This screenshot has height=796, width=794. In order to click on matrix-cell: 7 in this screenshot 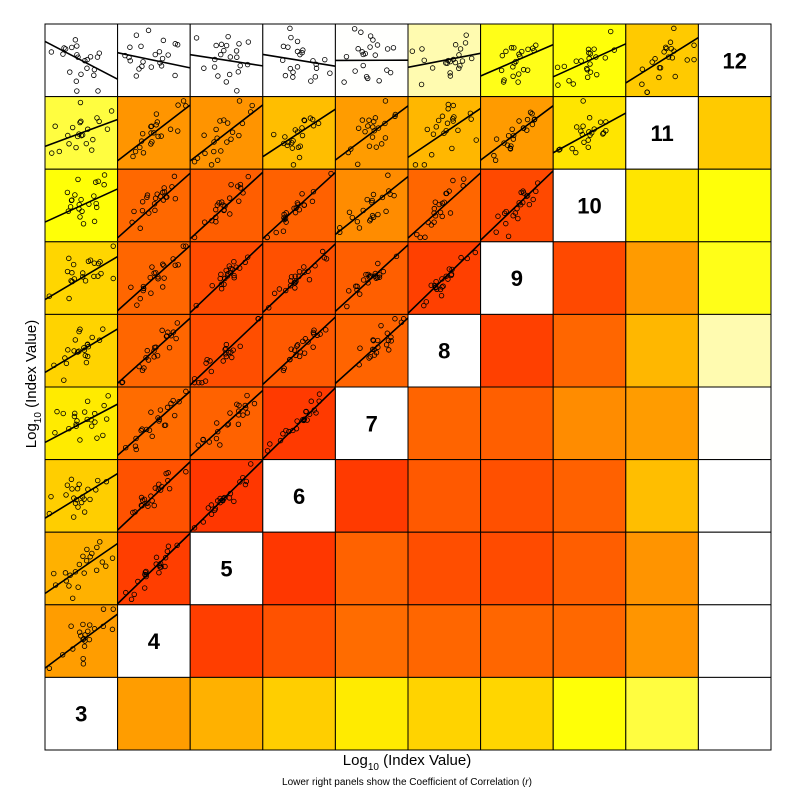, I will do `click(371, 423)`.